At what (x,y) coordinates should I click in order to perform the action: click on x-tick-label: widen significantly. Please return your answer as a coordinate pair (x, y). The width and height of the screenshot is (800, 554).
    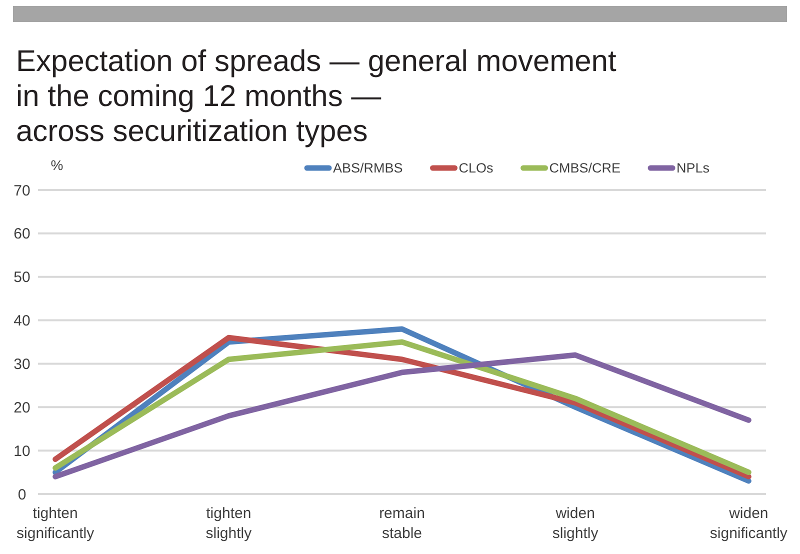
    Looking at the image, I should click on (749, 523).